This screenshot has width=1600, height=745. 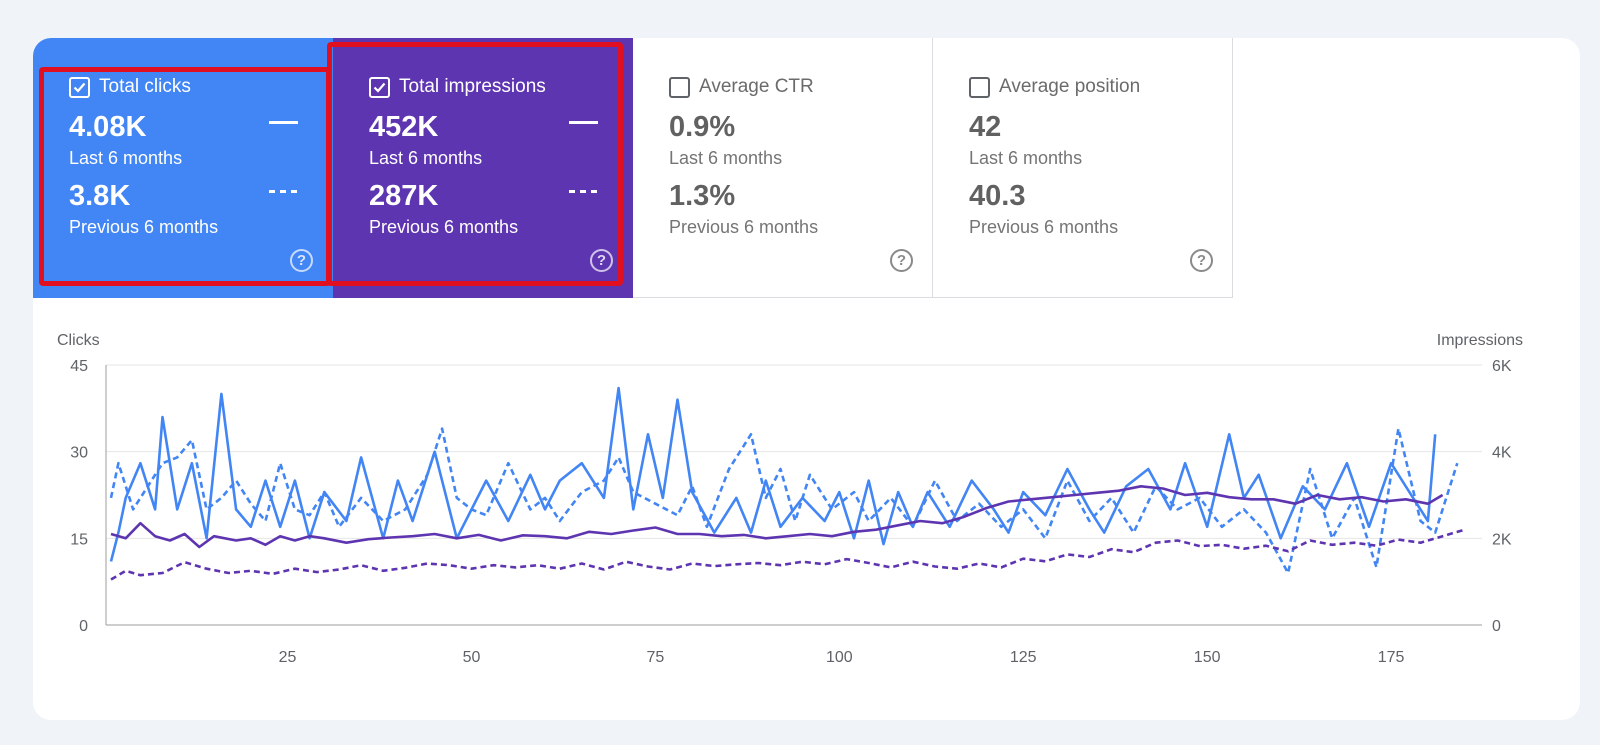 I want to click on y-right-tick-label: 2K, so click(x=1502, y=539).